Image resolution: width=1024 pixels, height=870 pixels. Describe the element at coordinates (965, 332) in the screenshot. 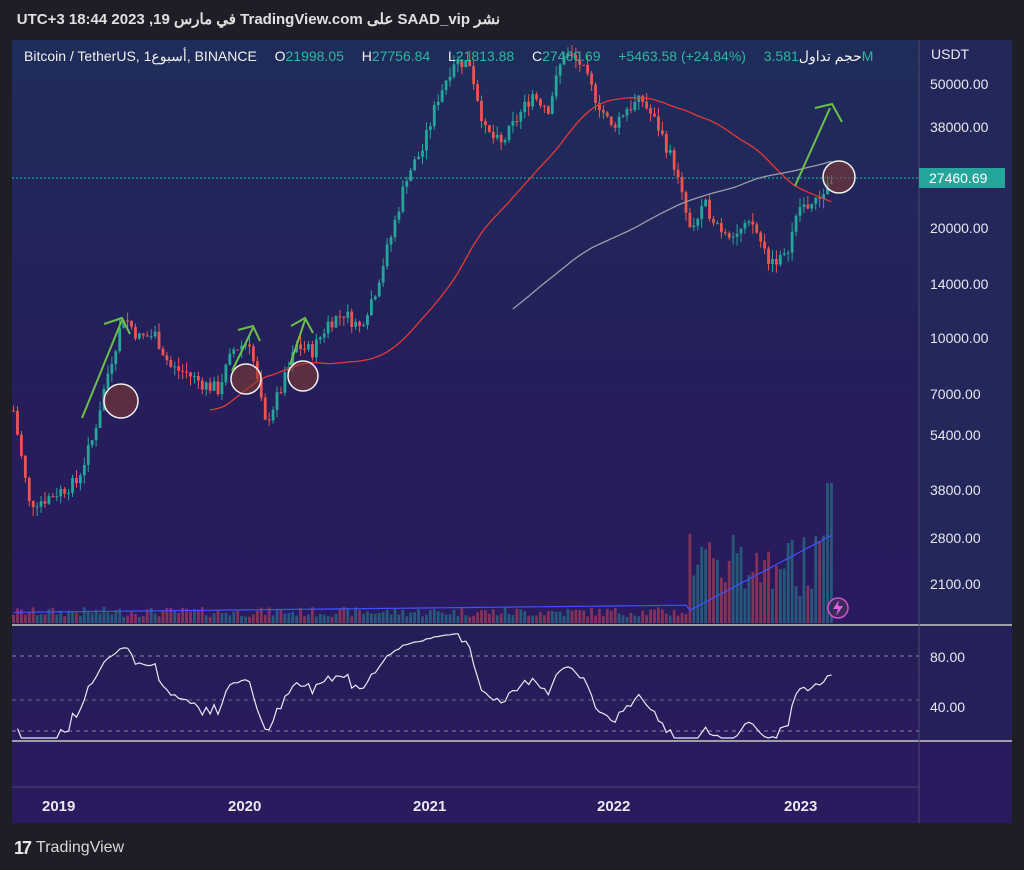

I see `price-axis-pane` at that location.